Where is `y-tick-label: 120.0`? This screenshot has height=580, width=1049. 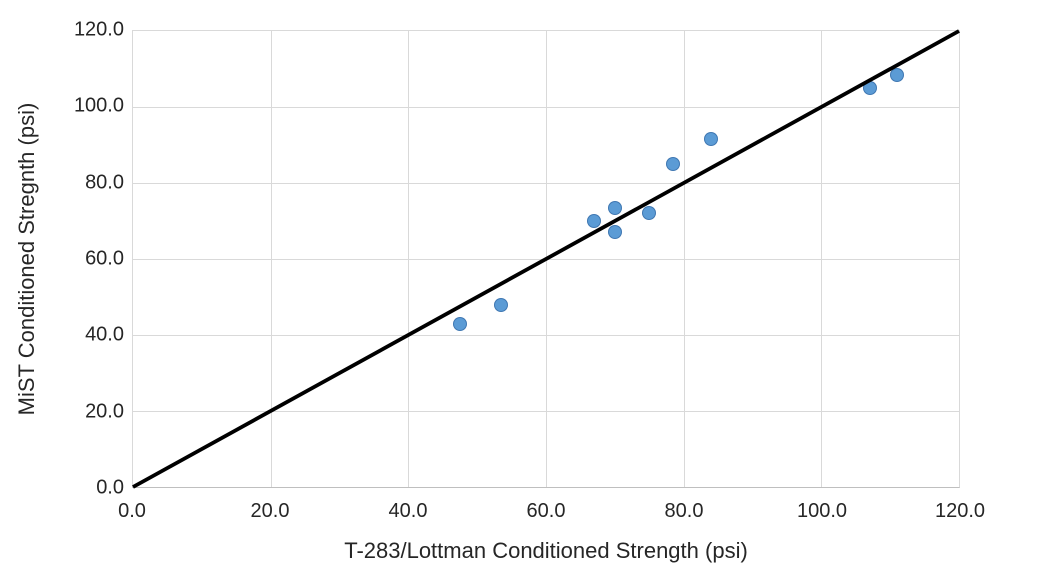
y-tick-label: 120.0 is located at coordinates (98, 29).